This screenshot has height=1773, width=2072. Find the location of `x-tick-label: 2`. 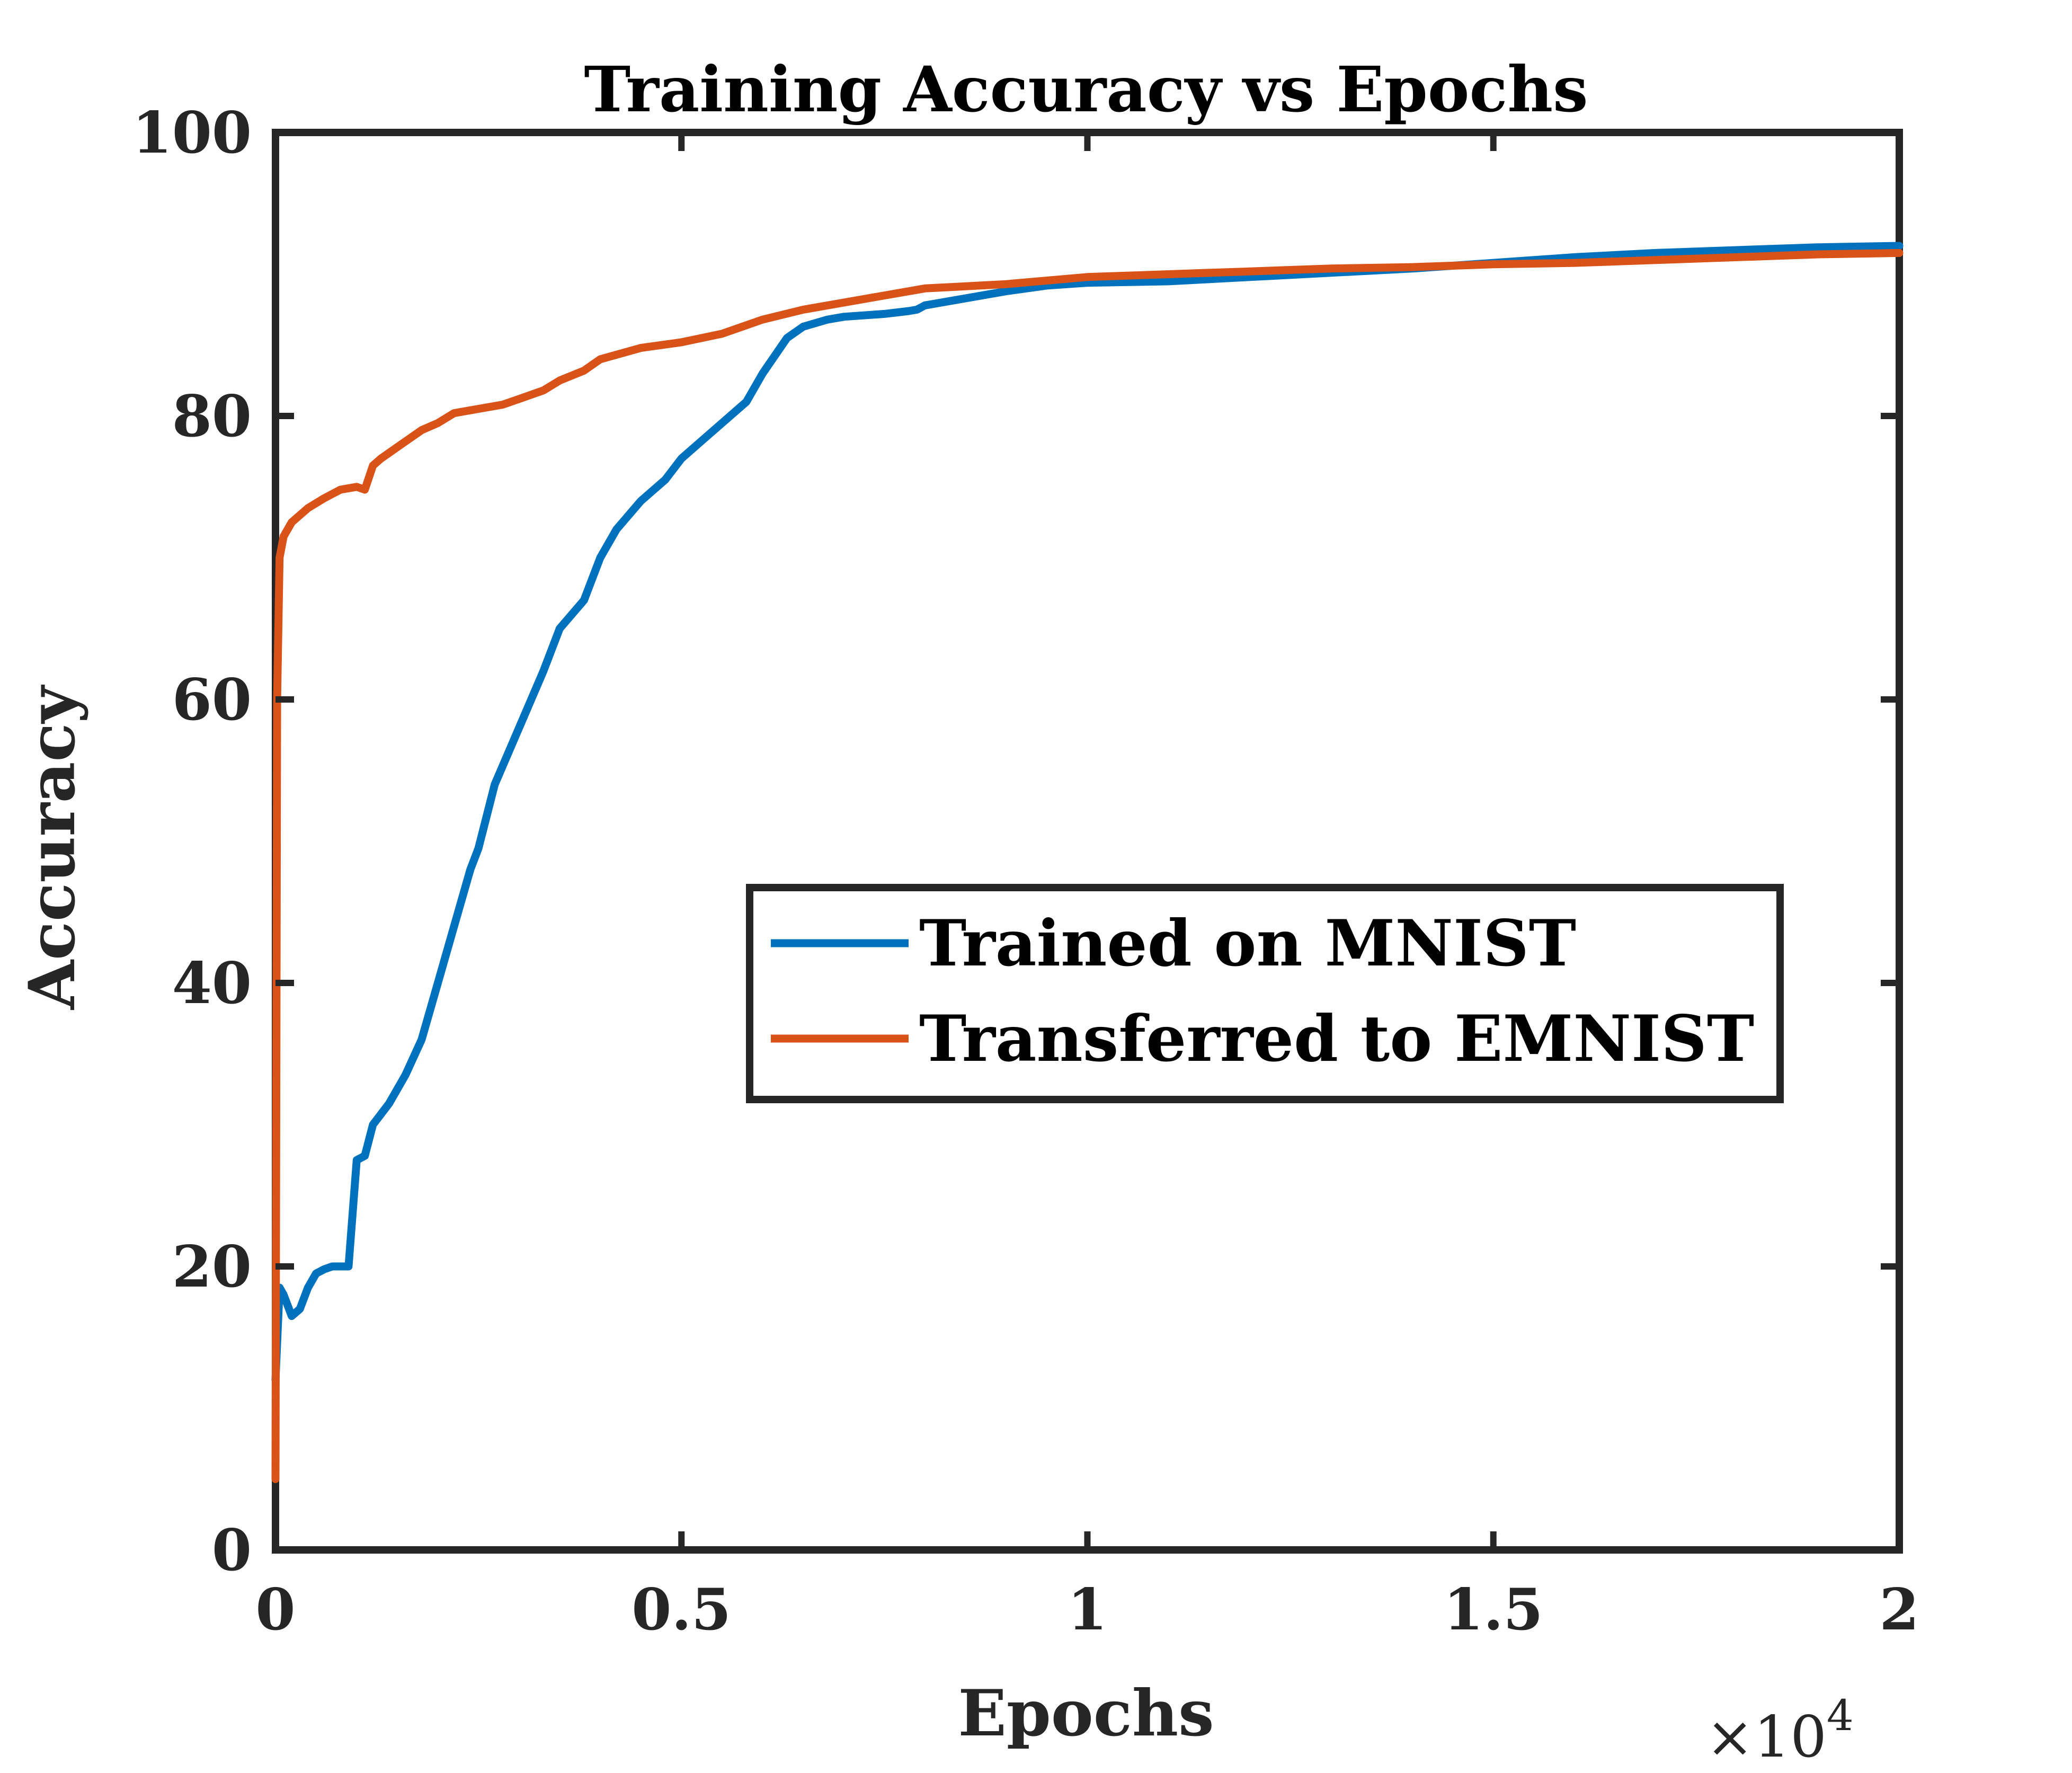

x-tick-label: 2 is located at coordinates (1899, 1609).